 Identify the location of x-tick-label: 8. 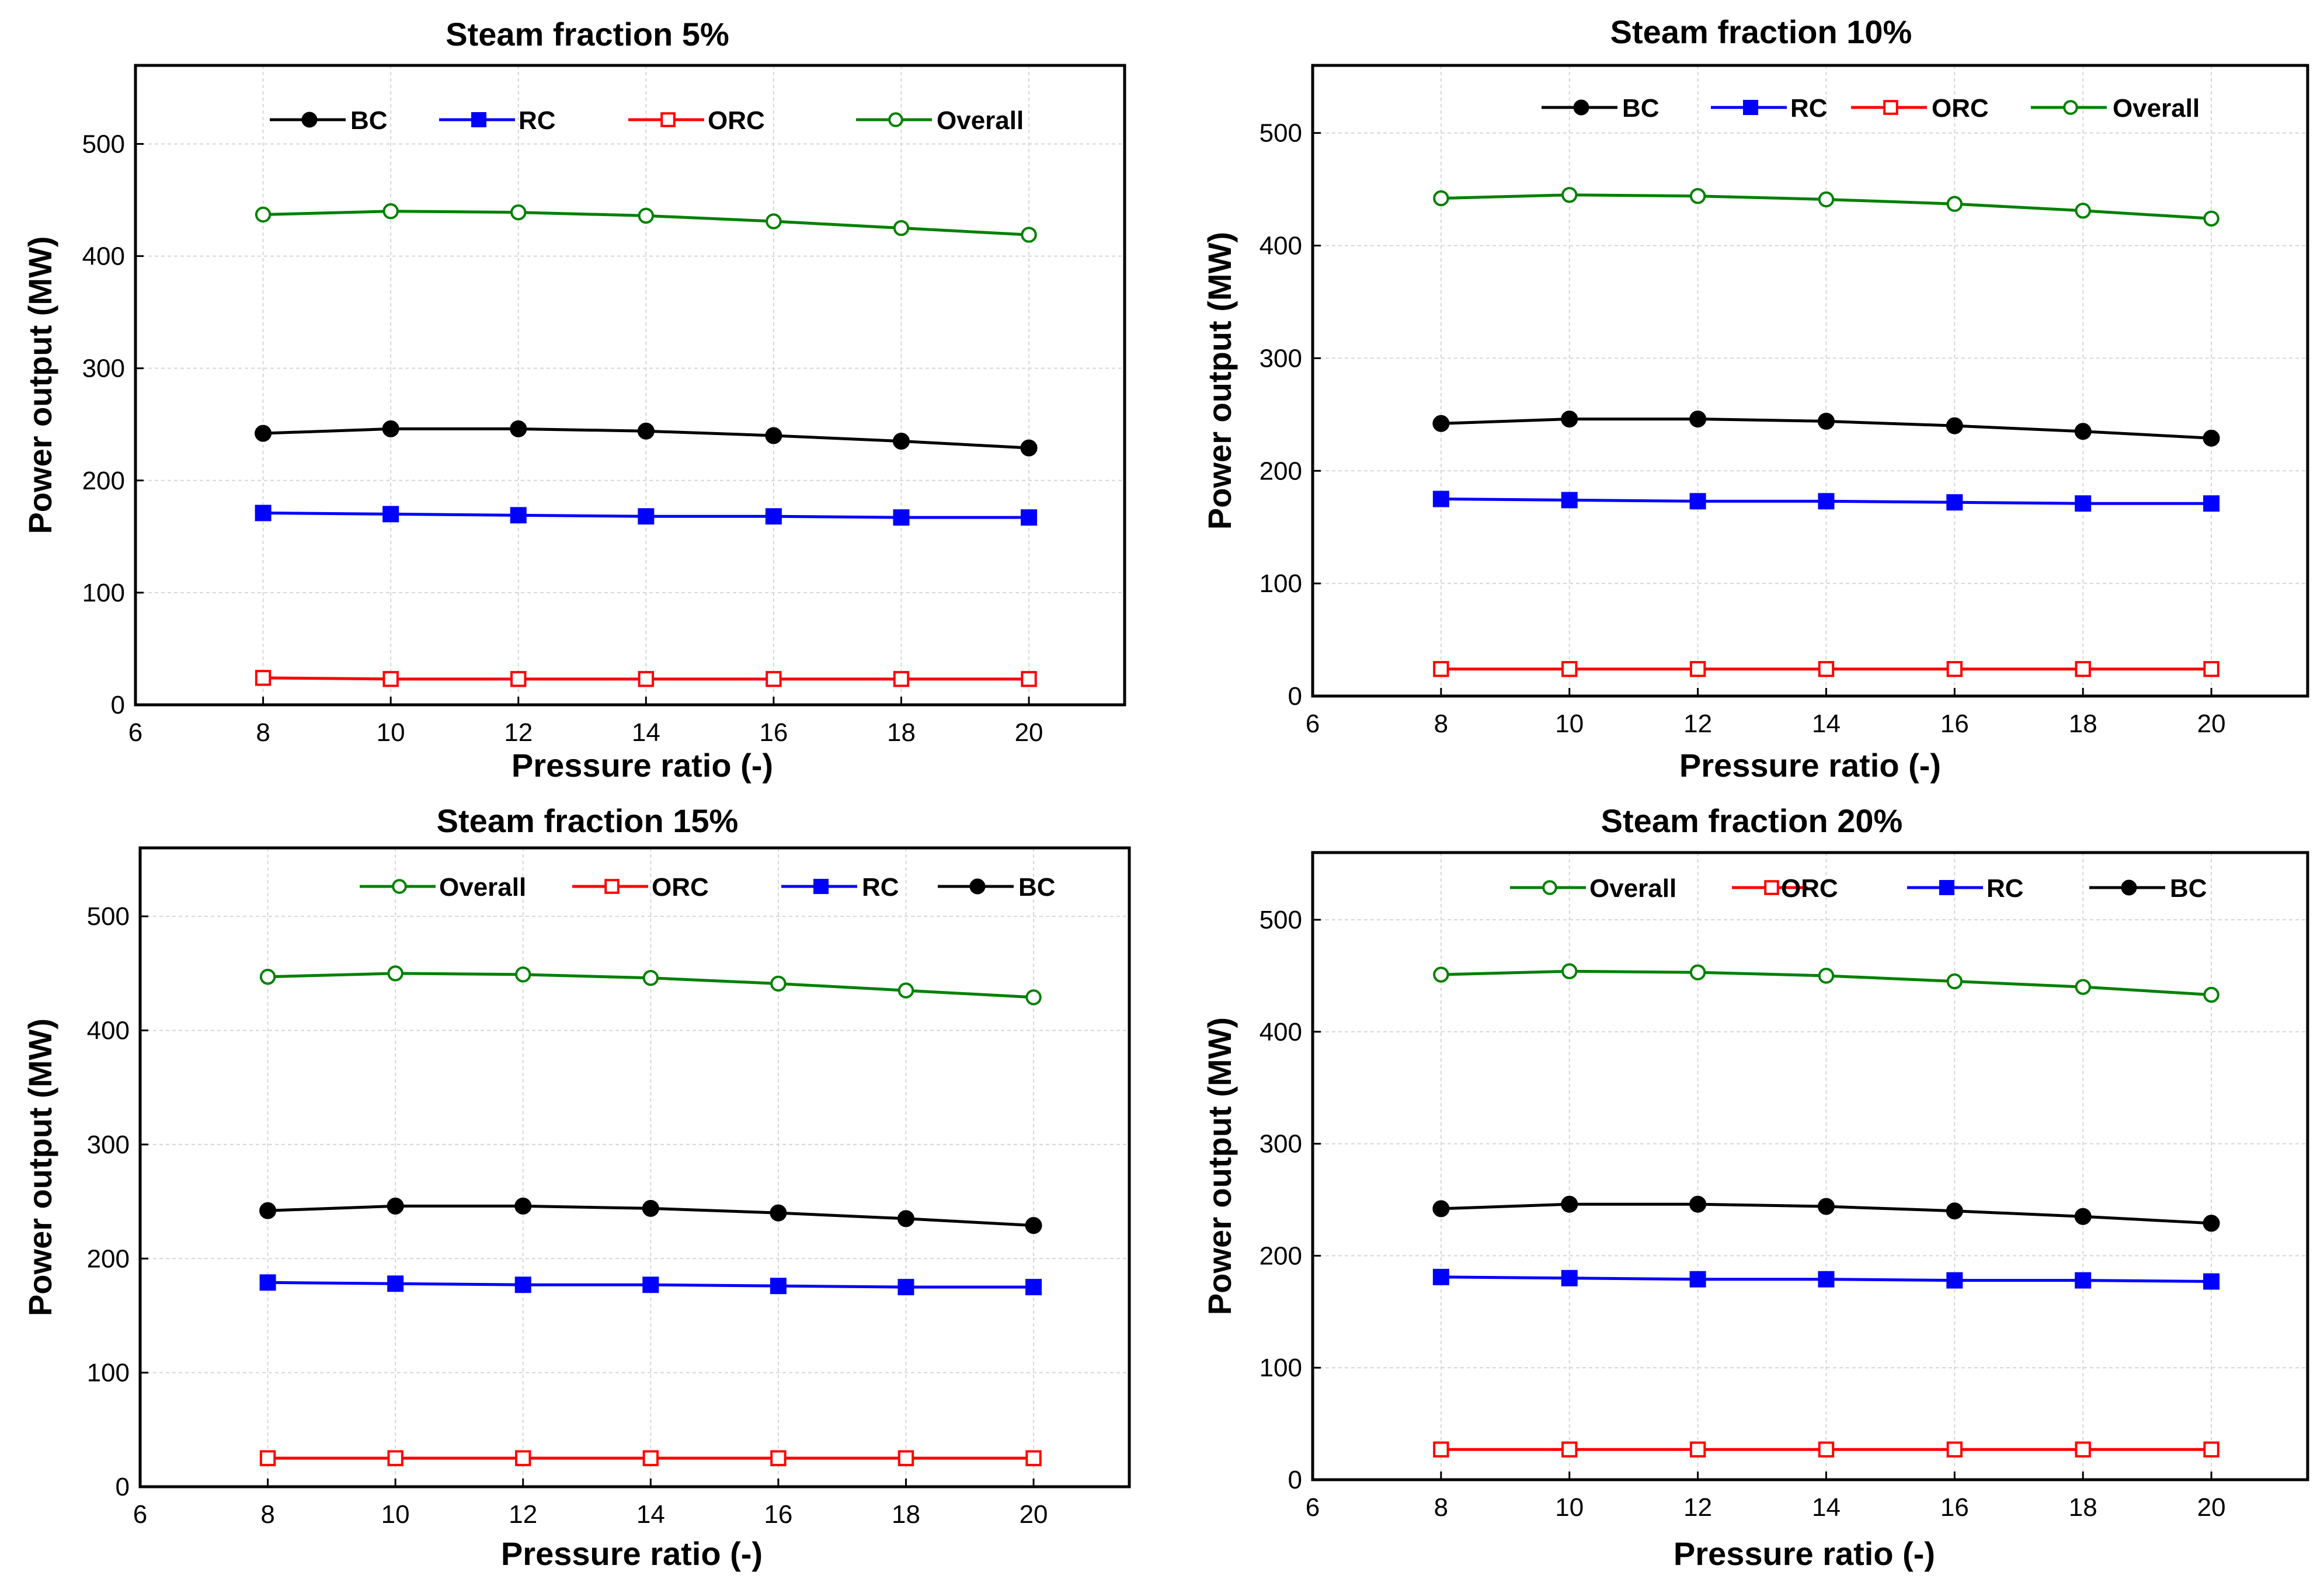
(267, 1515).